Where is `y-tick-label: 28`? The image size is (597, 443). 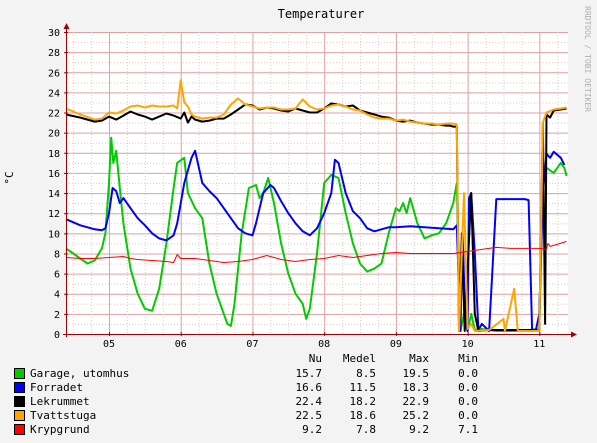
y-tick-label: 28 is located at coordinates (54, 53).